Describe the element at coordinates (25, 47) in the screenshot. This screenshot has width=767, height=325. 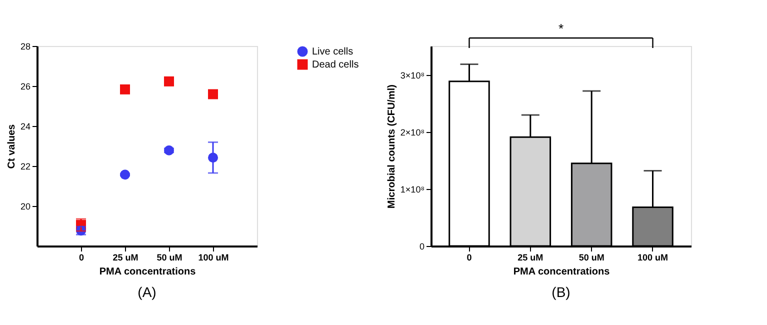
I see `y-tick-label: 28` at that location.